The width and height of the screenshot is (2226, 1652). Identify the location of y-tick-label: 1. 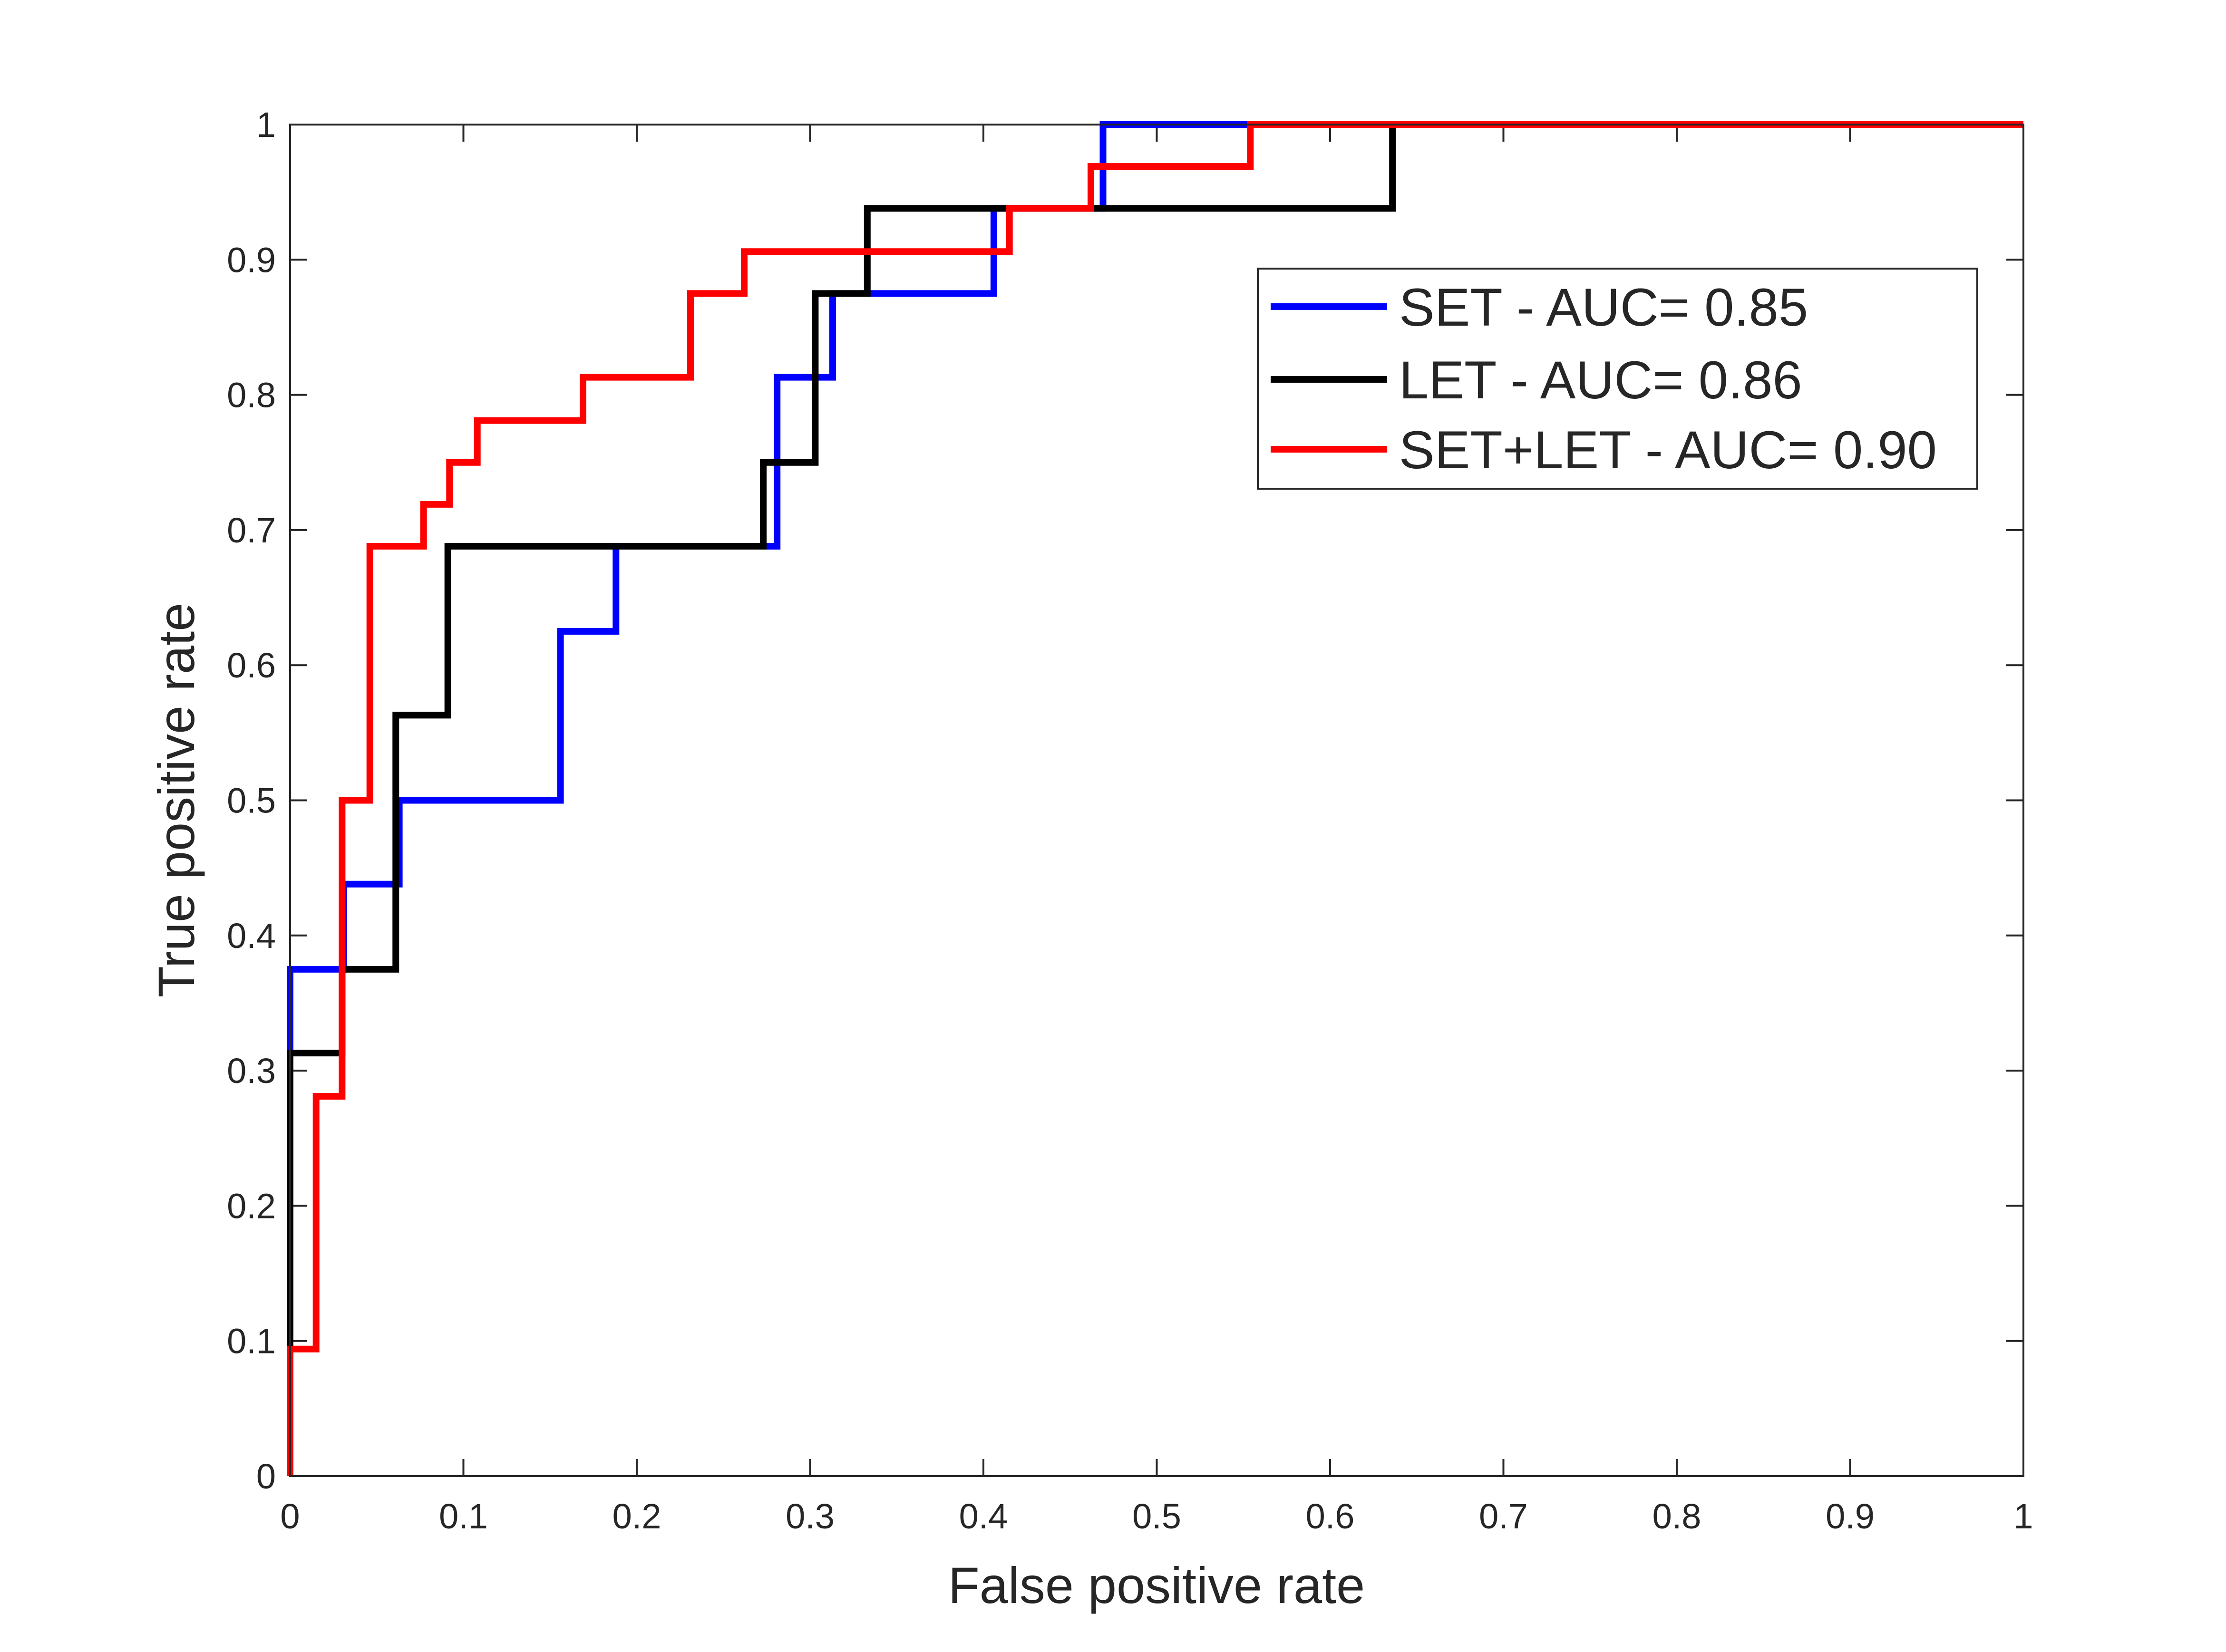
(266, 125).